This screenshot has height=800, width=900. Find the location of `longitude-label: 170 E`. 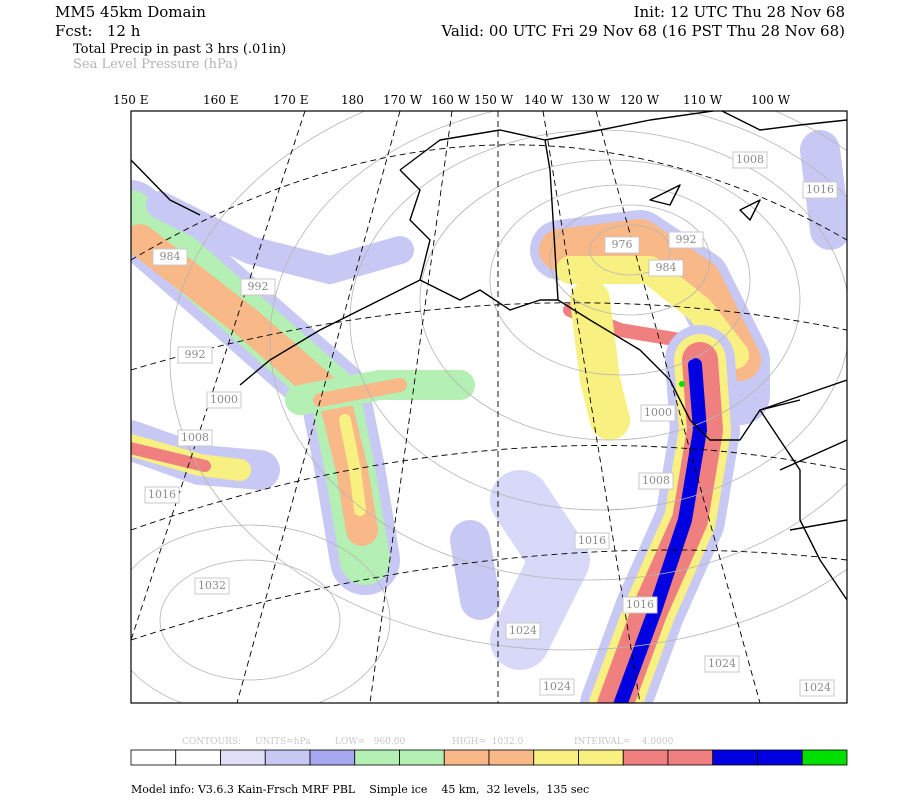

longitude-label: 170 E is located at coordinates (290, 100).